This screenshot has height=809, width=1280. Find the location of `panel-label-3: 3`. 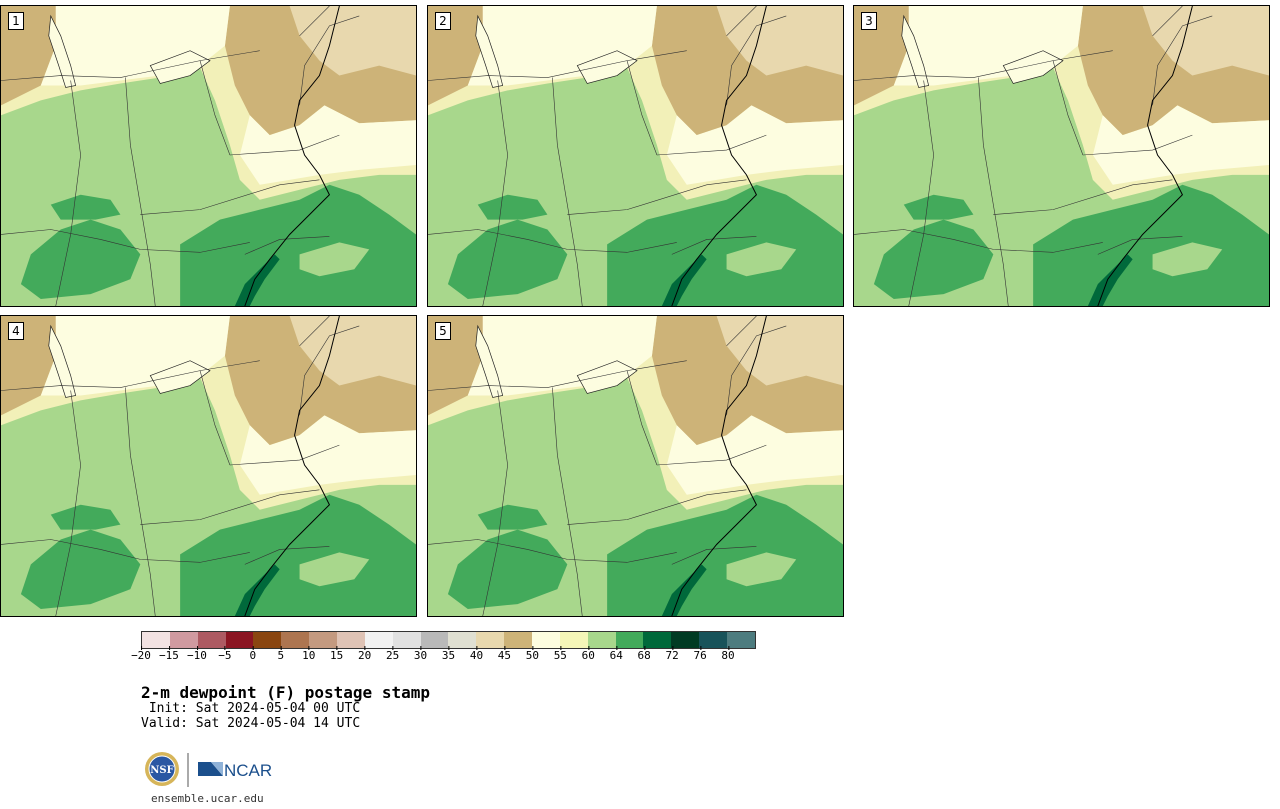

panel-label-3: 3 is located at coordinates (869, 21).